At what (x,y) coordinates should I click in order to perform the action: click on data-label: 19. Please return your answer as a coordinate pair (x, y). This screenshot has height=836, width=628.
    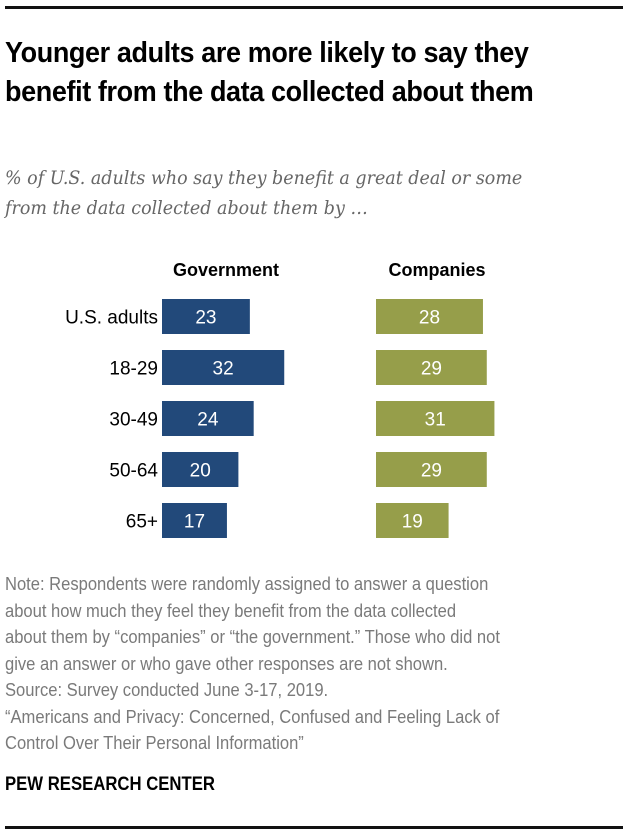
    Looking at the image, I should click on (412, 522).